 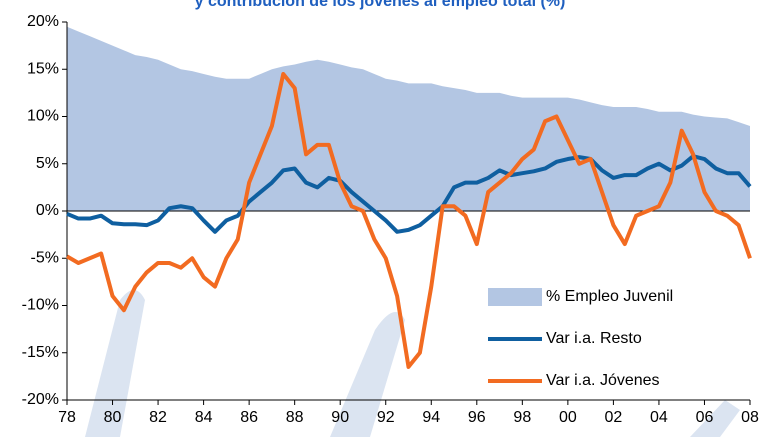 I want to click on x-tick-label: 80, so click(x=113, y=417).